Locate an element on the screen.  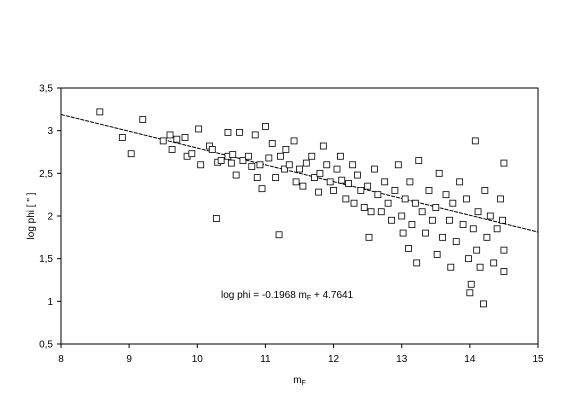
y-axis-ticks: 0,5 1 1,5 2 2,5 3 3,5 is located at coordinates (50, 217).